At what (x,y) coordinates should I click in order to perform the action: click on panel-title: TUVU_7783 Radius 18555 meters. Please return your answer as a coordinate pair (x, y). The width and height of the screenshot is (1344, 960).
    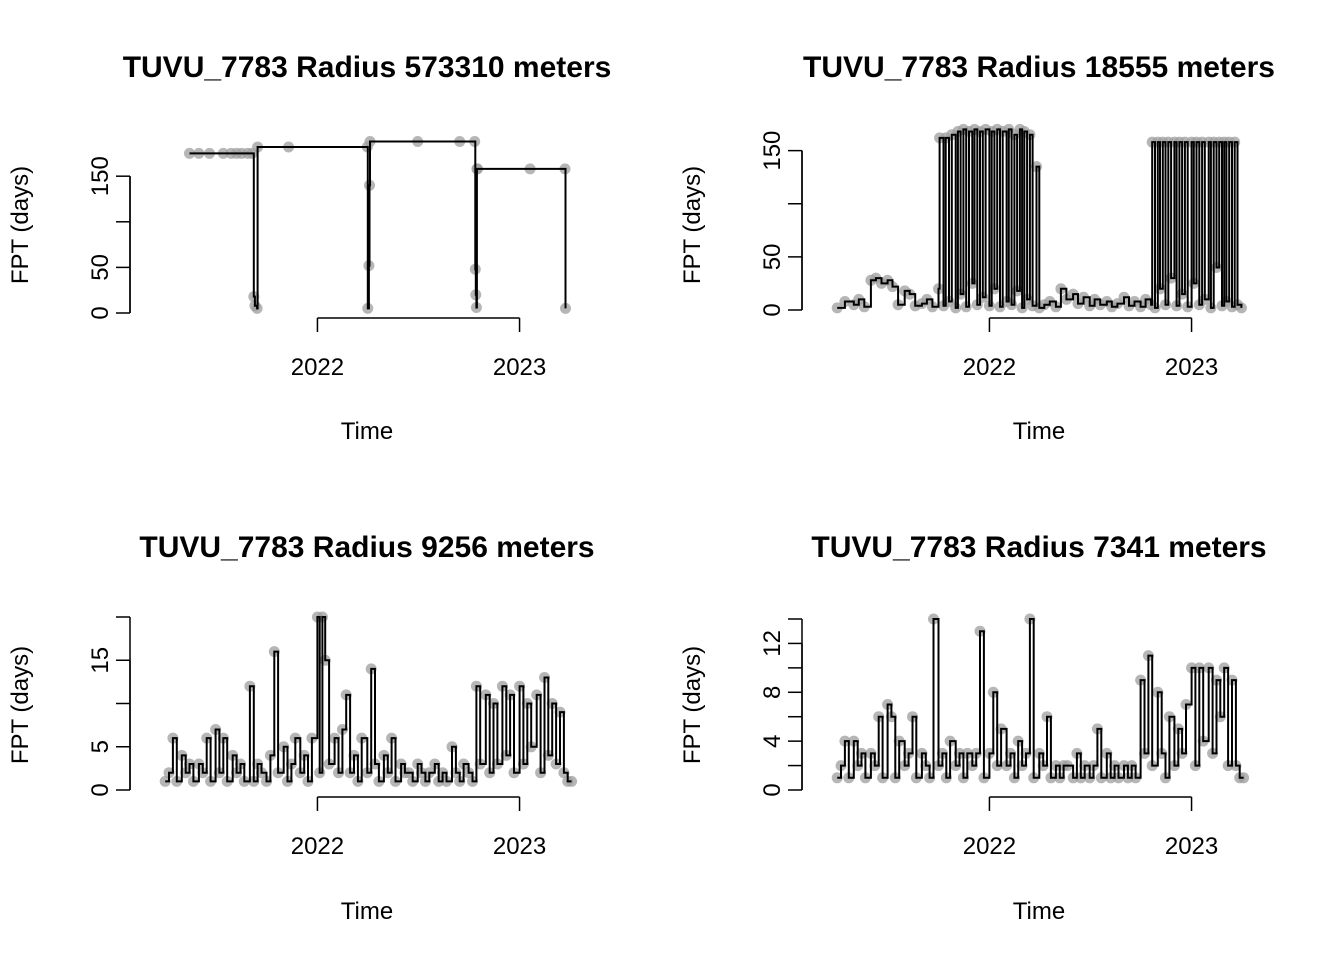
    Looking at the image, I should click on (1039, 67).